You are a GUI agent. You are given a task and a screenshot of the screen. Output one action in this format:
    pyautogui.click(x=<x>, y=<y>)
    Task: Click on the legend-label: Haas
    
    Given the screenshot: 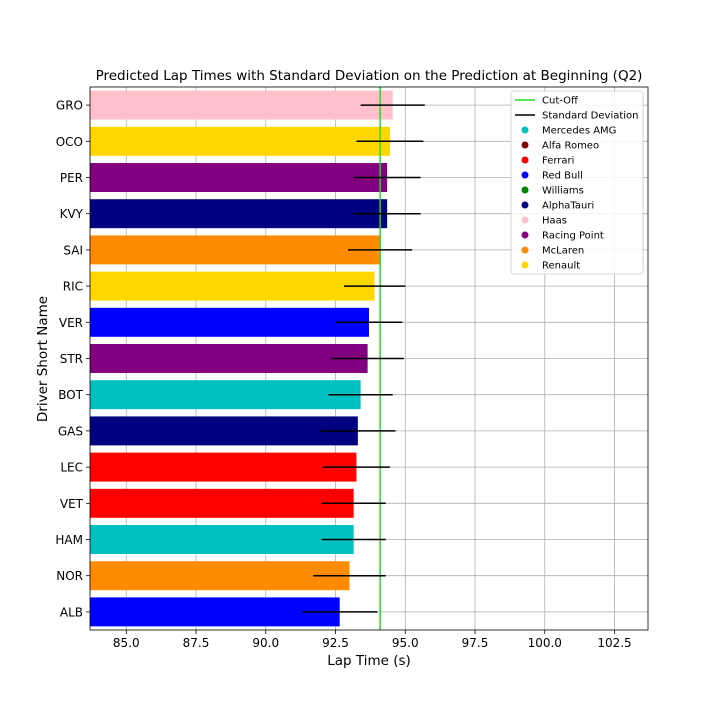 What is the action you would take?
    pyautogui.click(x=554, y=221)
    